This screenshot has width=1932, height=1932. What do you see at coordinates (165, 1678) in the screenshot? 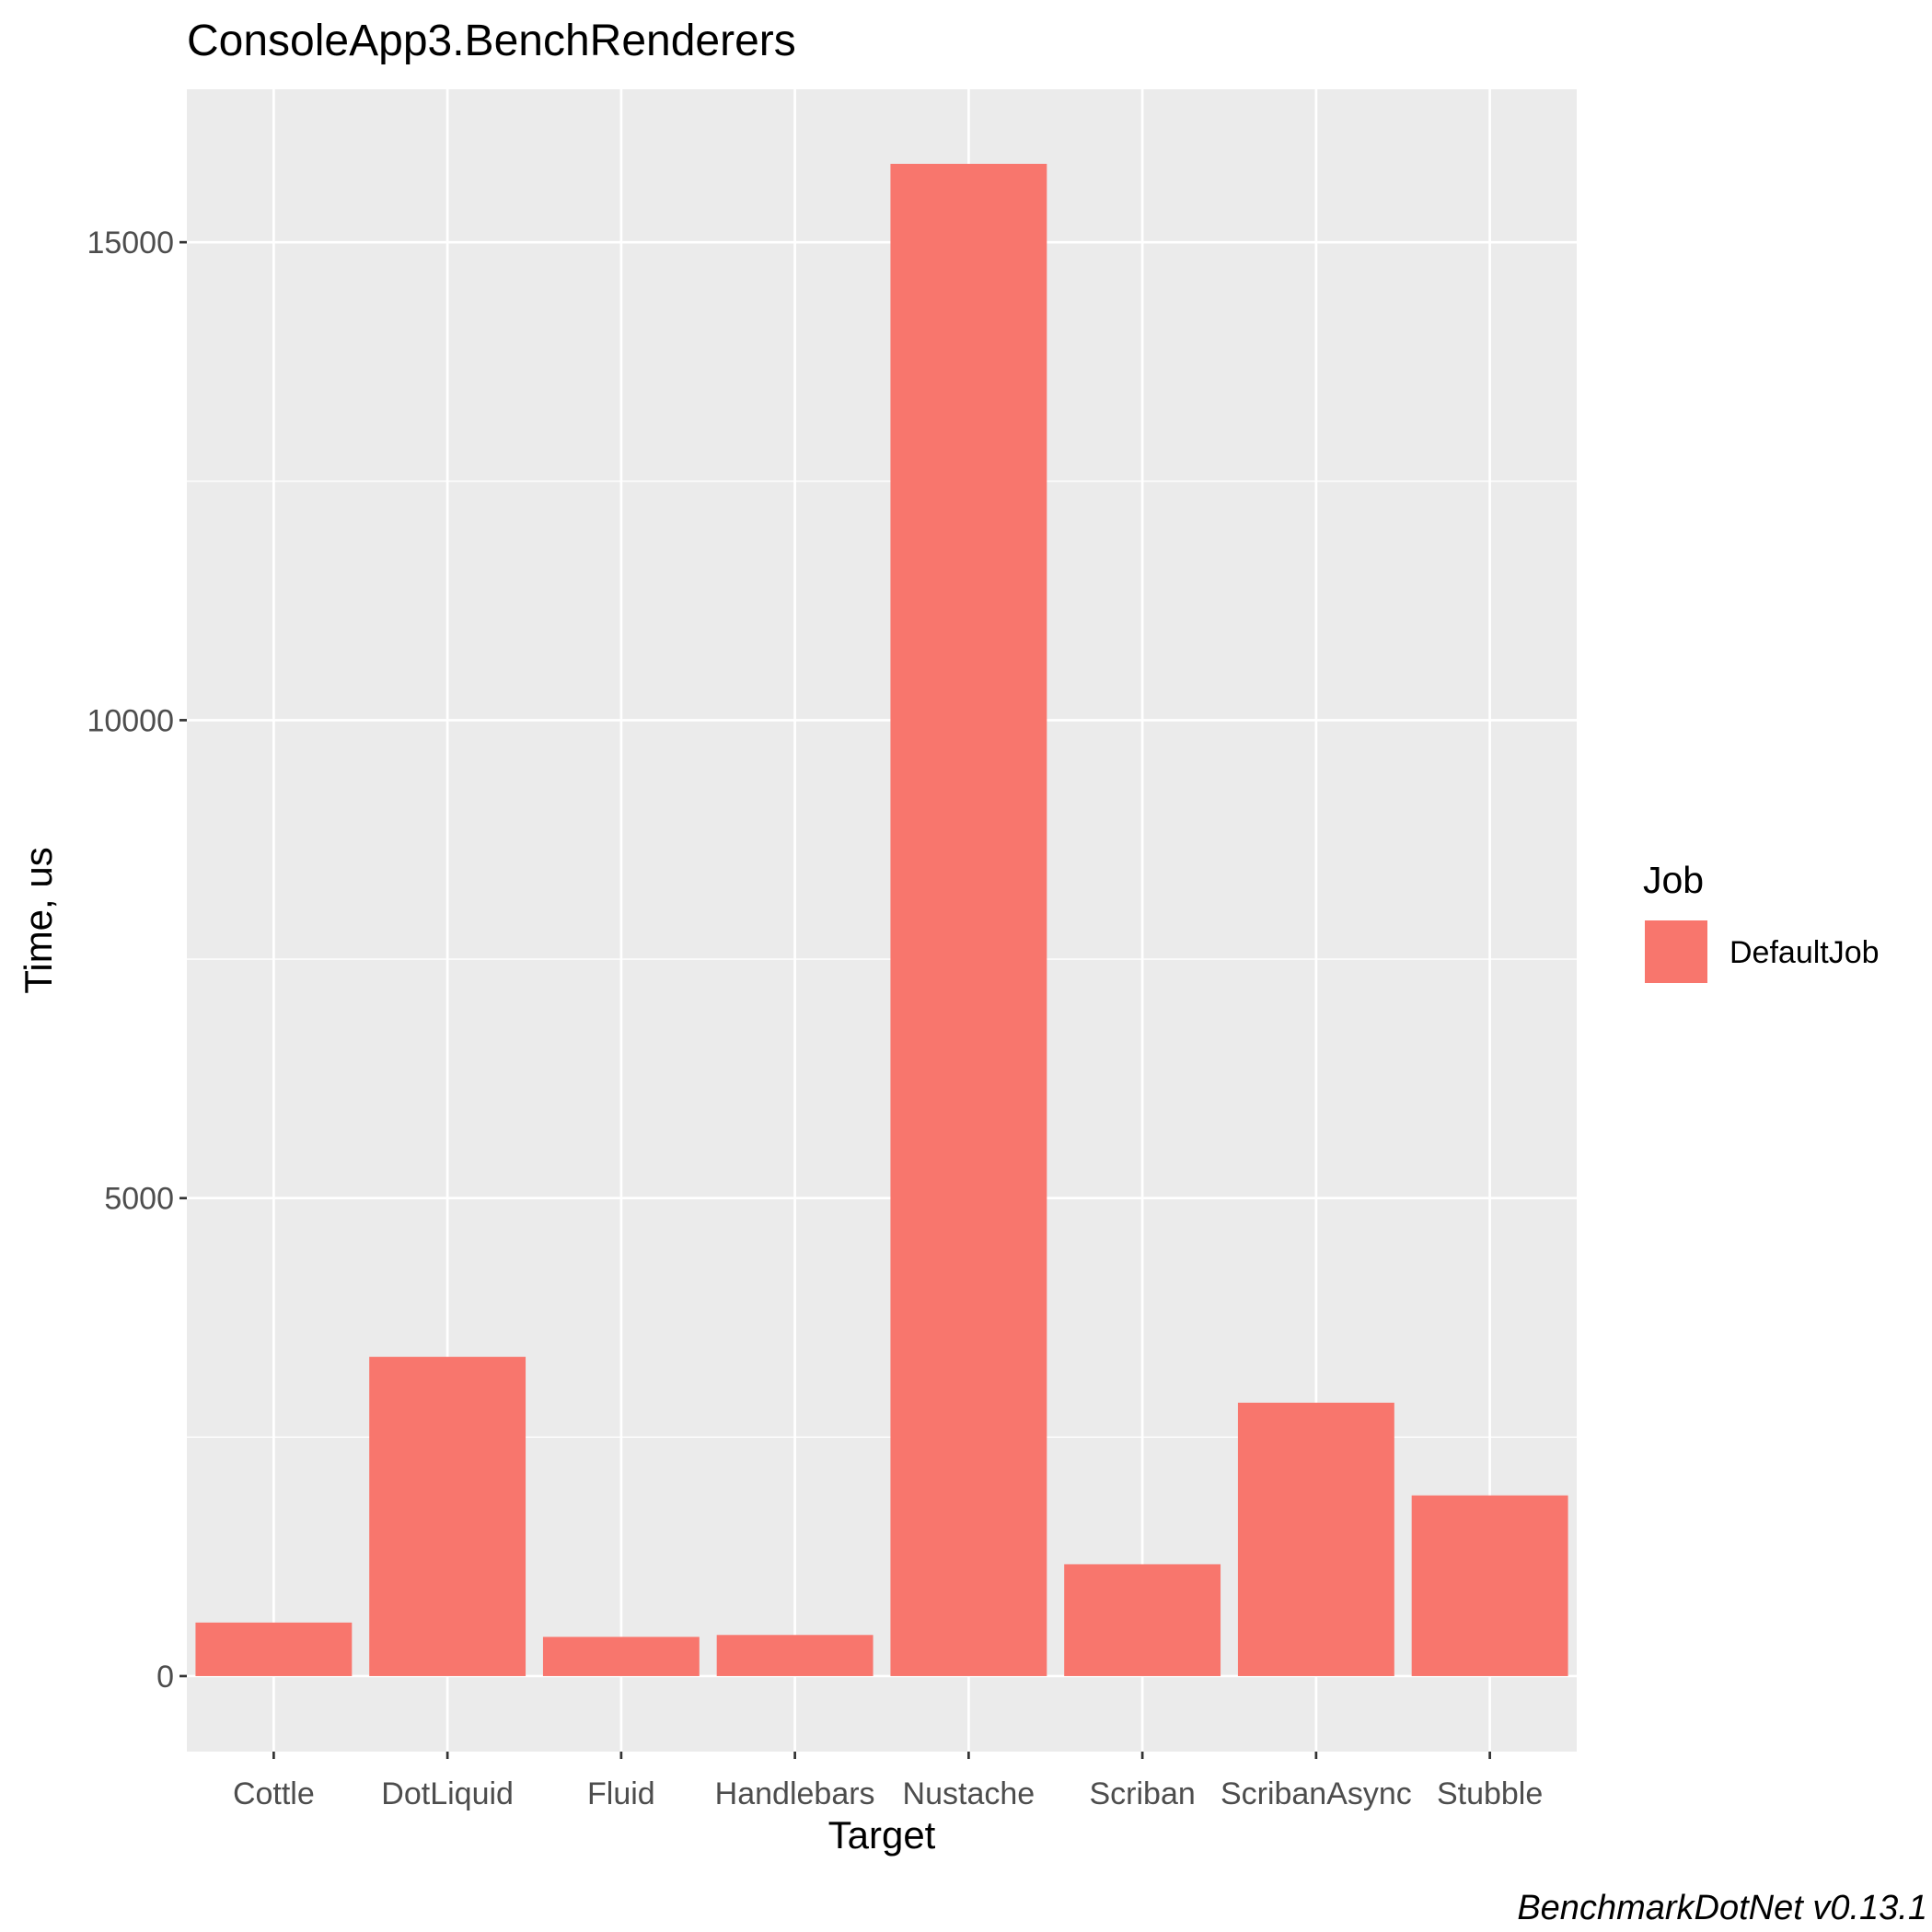
I see `y-tick-label: 0` at bounding box center [165, 1678].